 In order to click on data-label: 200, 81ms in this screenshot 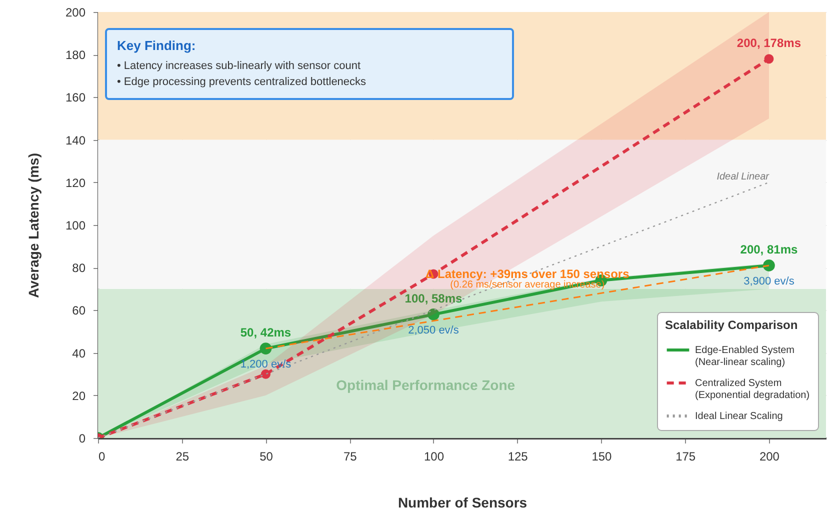, I will do `click(769, 249)`.